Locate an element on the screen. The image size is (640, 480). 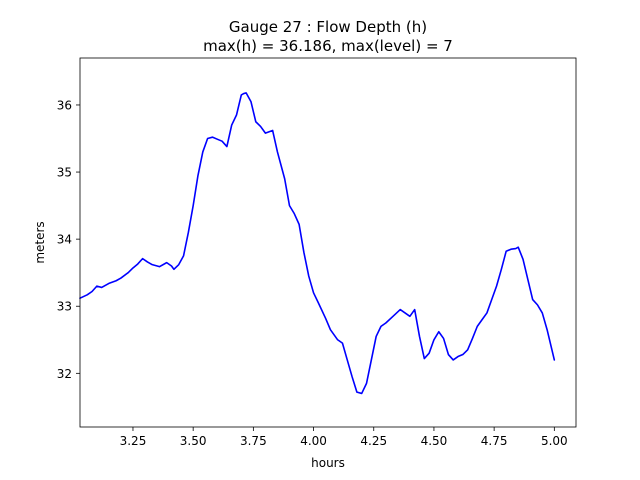
x-tick-label: 4.00 is located at coordinates (313, 441).